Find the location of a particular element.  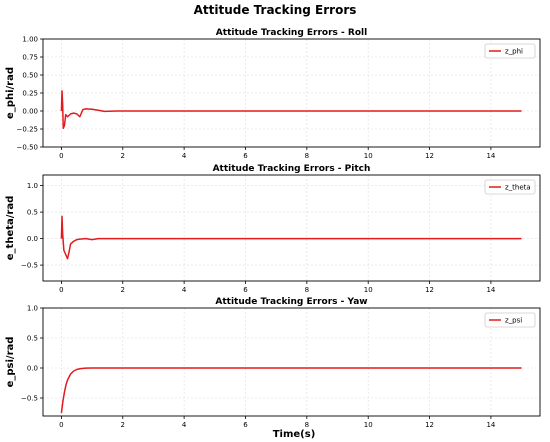

subplot-title: Attitude Tracking Errors - Roll is located at coordinates (291, 33).